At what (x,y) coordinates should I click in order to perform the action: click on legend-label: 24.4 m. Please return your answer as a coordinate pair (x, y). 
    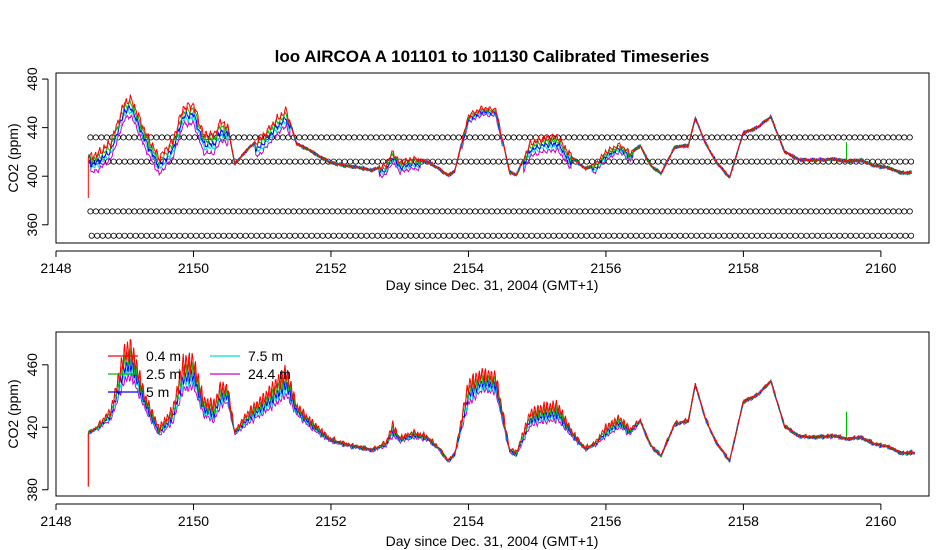
    Looking at the image, I should click on (269, 374).